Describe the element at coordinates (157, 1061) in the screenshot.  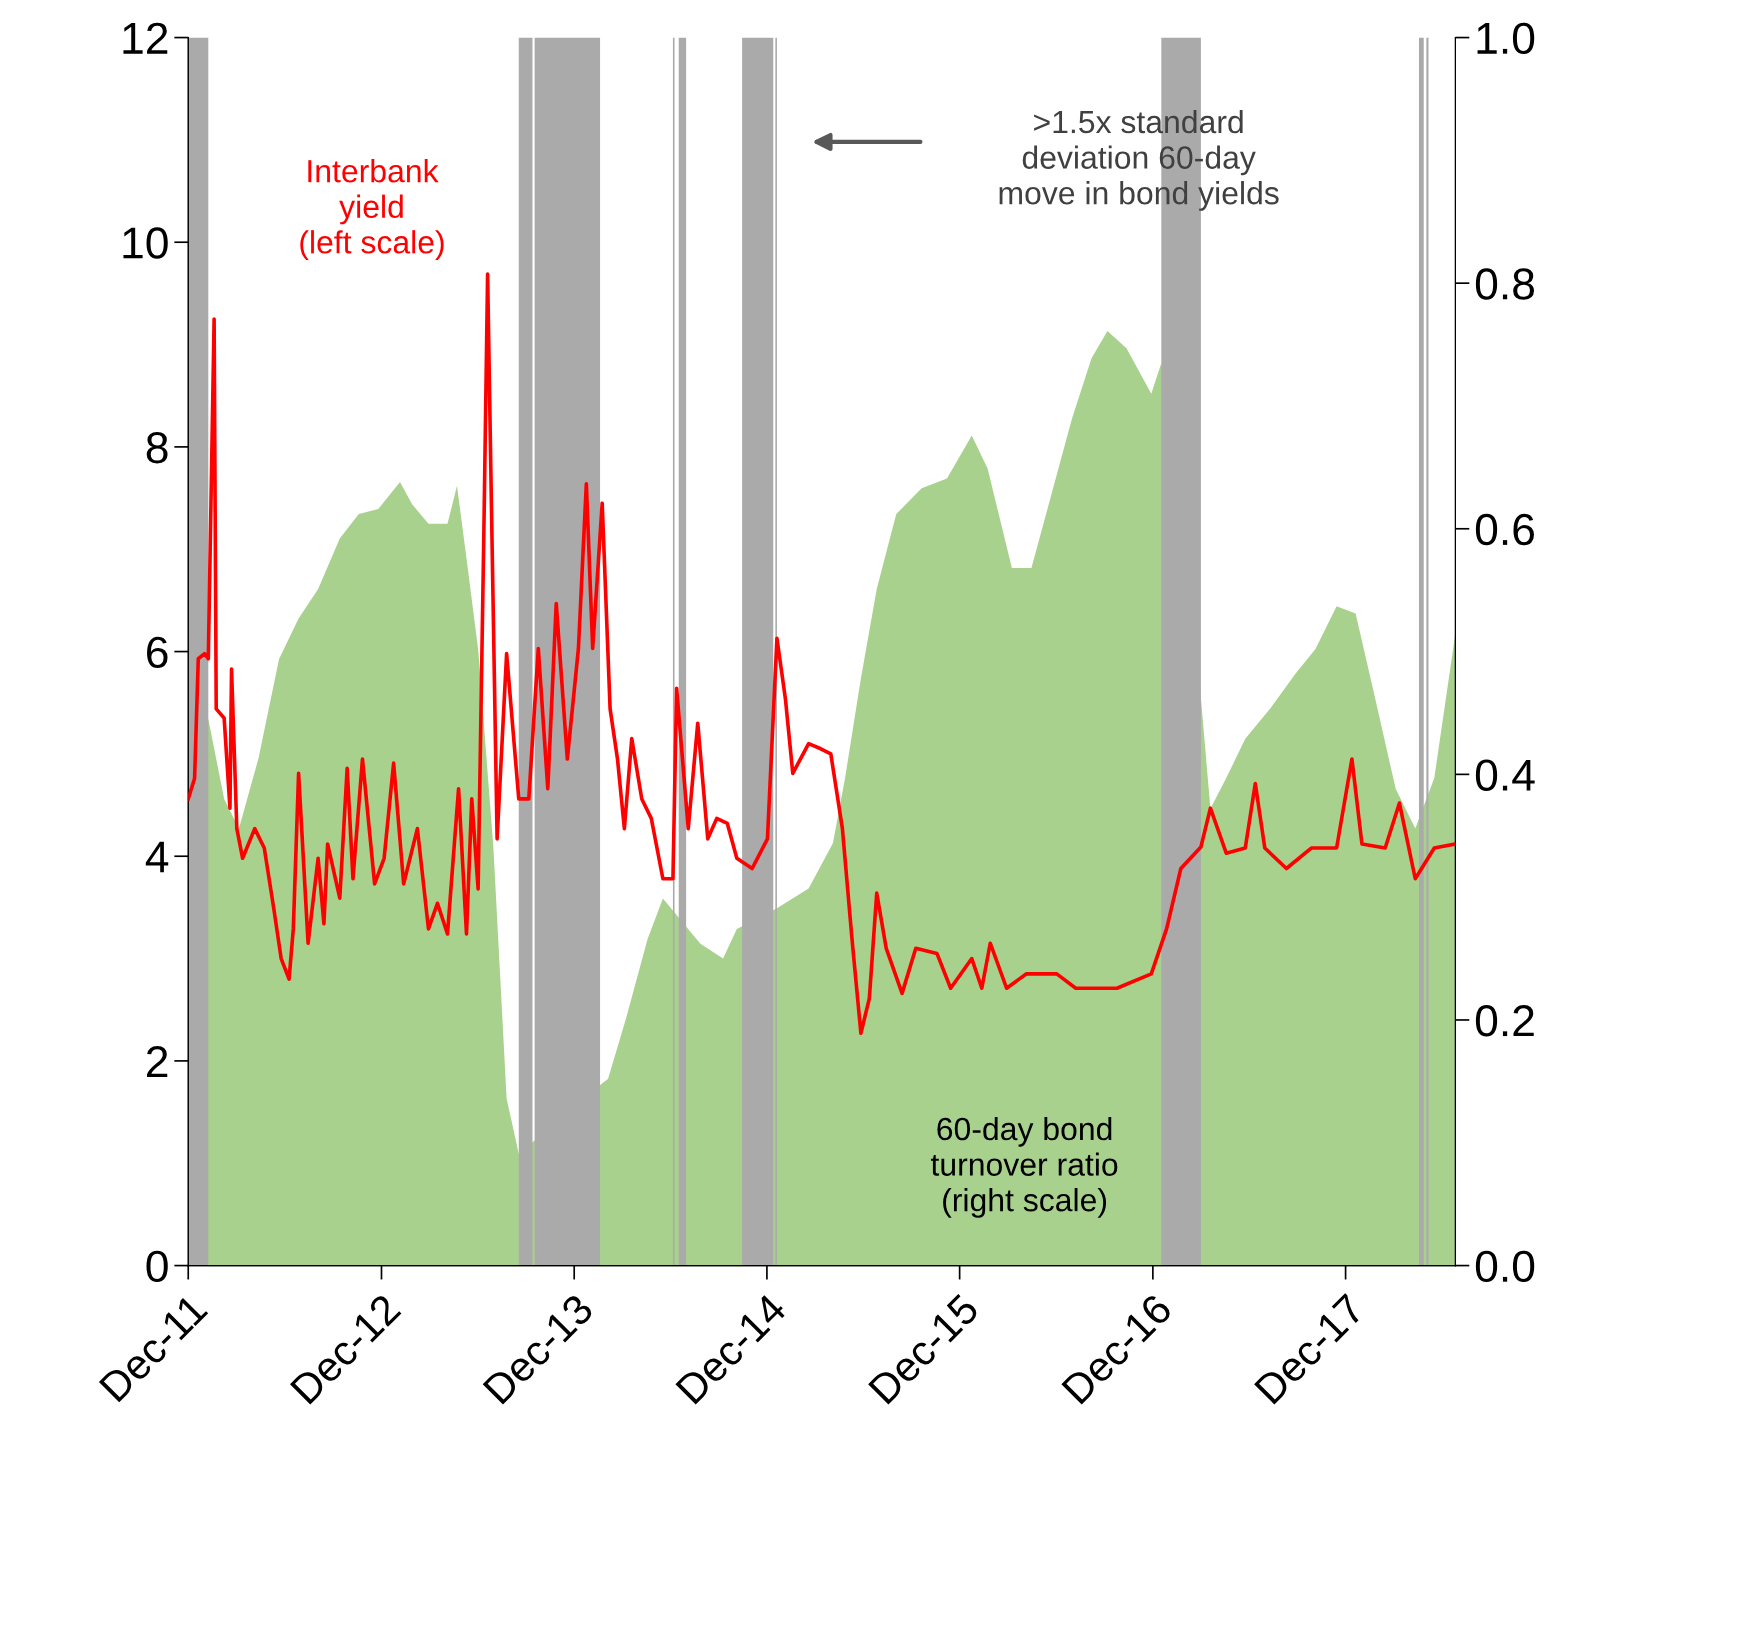
I see `y-tick-label: 2` at that location.